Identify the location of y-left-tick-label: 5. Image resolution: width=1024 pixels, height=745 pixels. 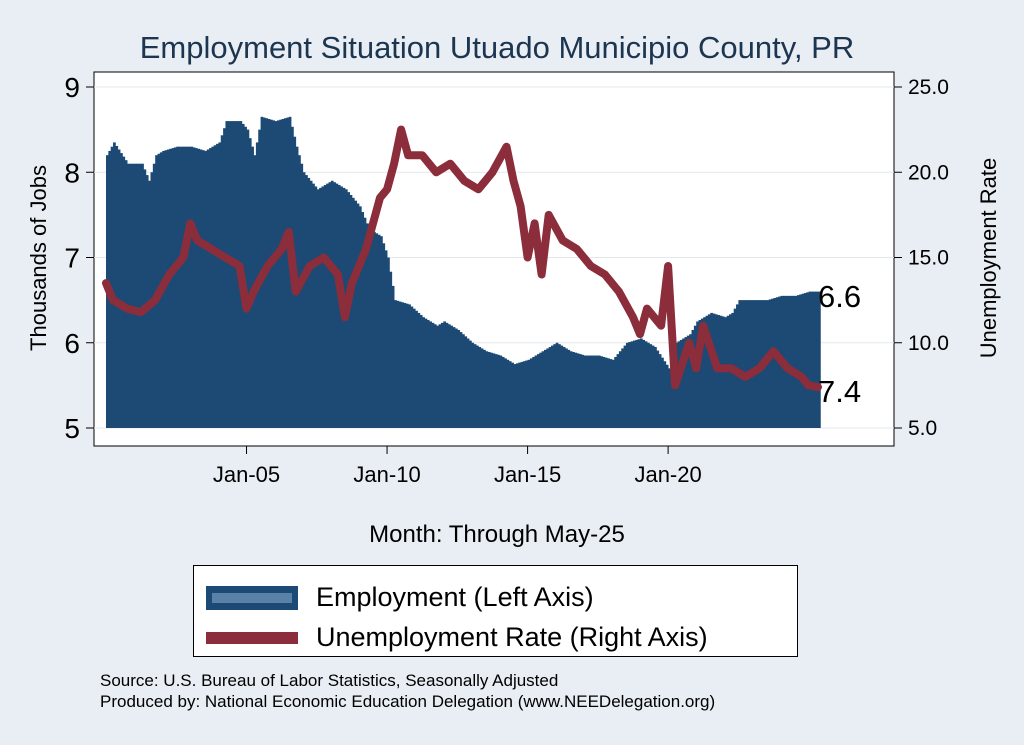
(72, 428).